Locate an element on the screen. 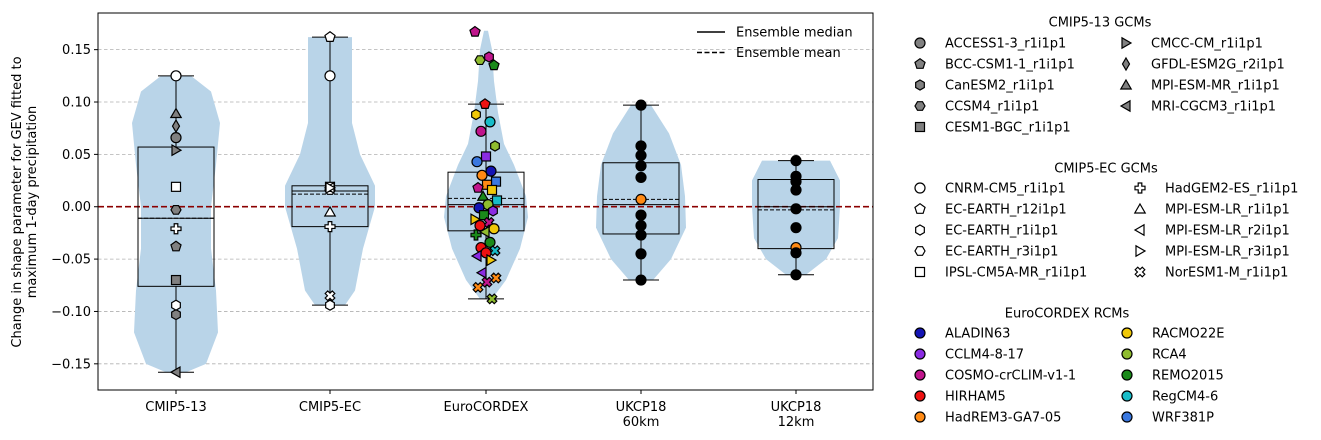 The image size is (1321, 440). legend-label: MPI-ESM-LR_r3i1p1 is located at coordinates (1227, 252).